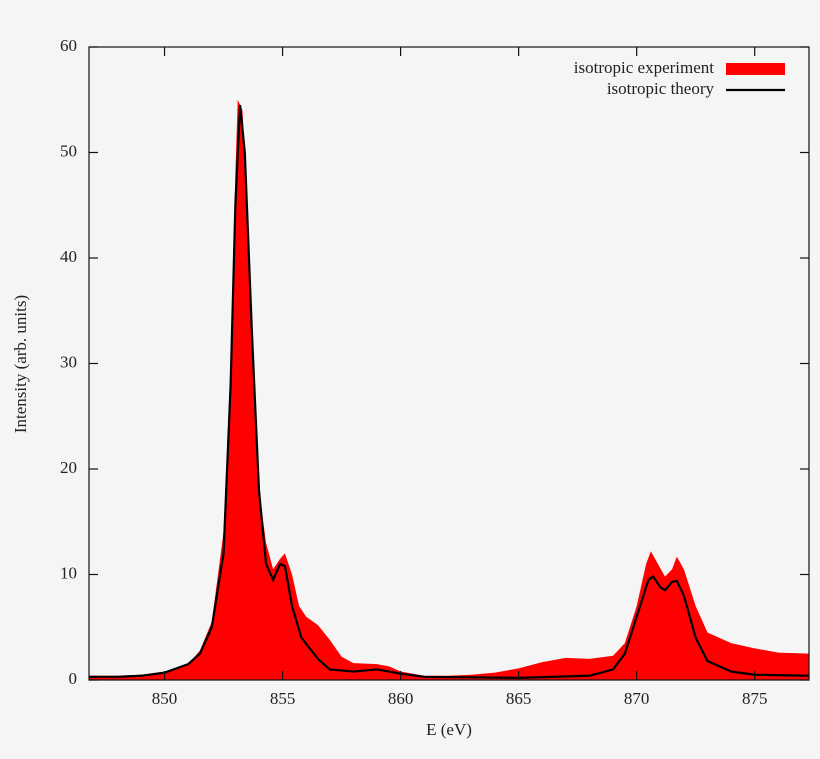 The width and height of the screenshot is (820, 759). Describe the element at coordinates (283, 698) in the screenshot. I see `x-tick-label: 855` at that location.